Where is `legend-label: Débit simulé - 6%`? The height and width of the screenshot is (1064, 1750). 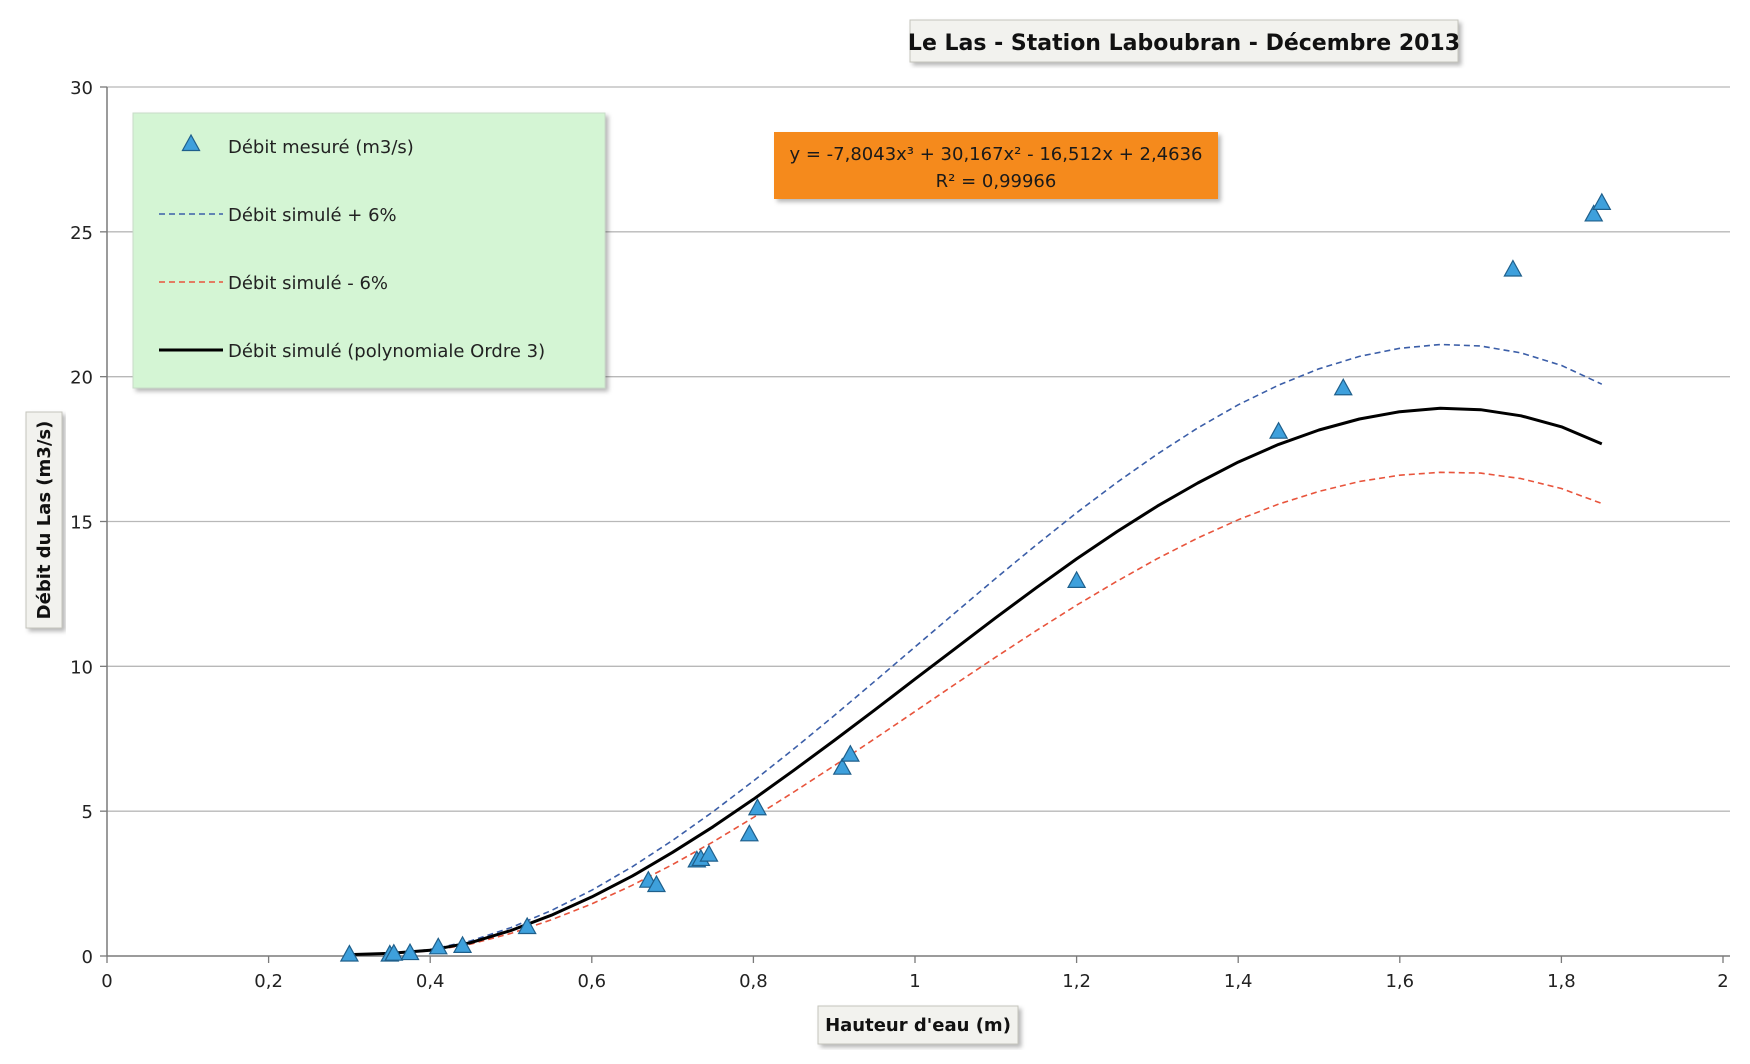
legend-label: Débit simulé - 6% is located at coordinates (308, 283).